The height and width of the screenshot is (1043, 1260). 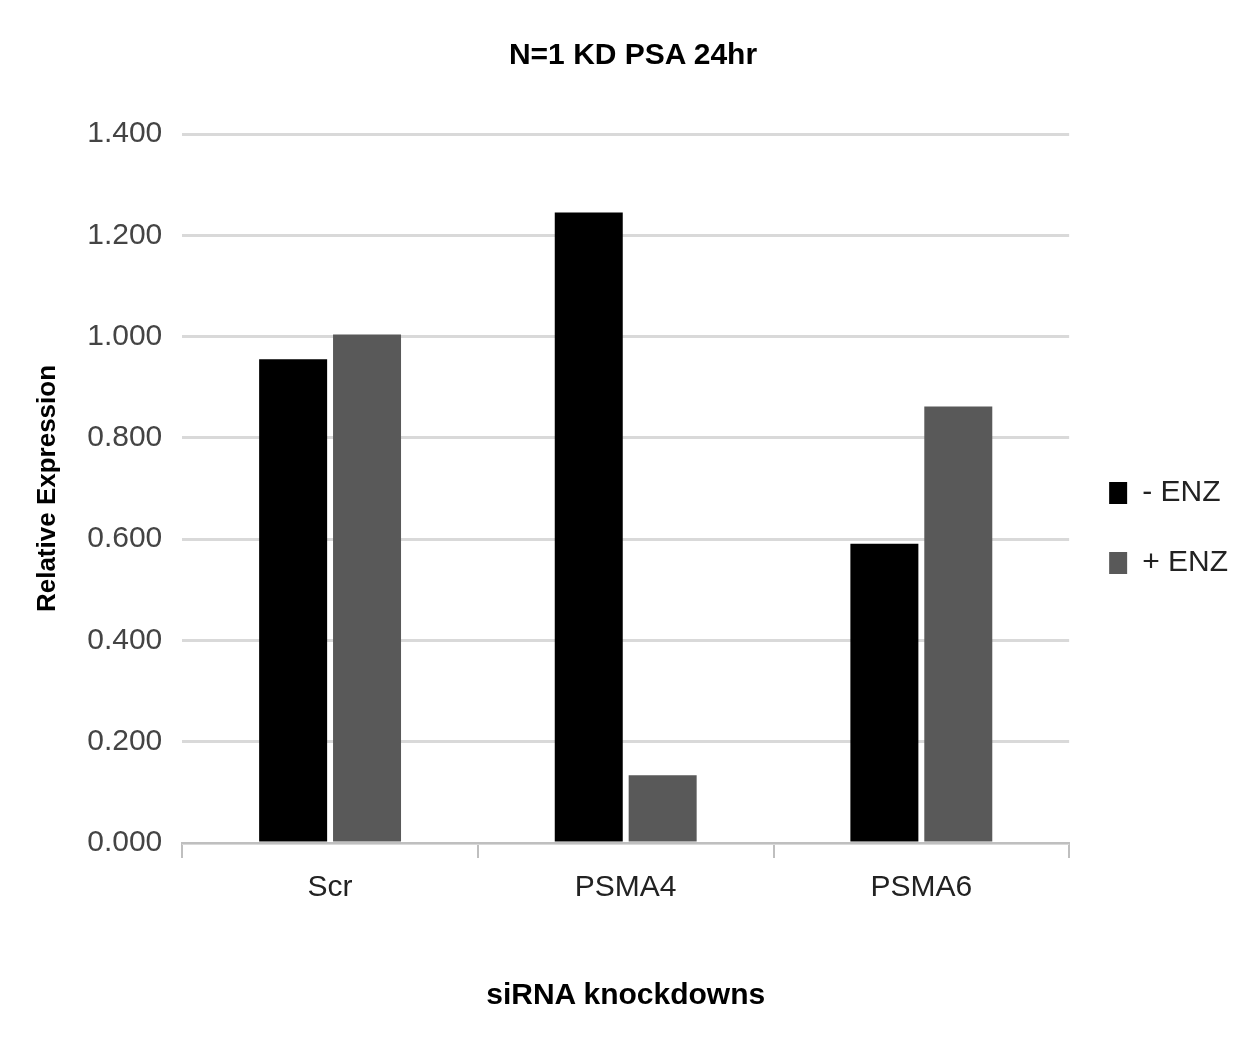 I want to click on x-axis-title: siRNA knockdowns, so click(x=626, y=994).